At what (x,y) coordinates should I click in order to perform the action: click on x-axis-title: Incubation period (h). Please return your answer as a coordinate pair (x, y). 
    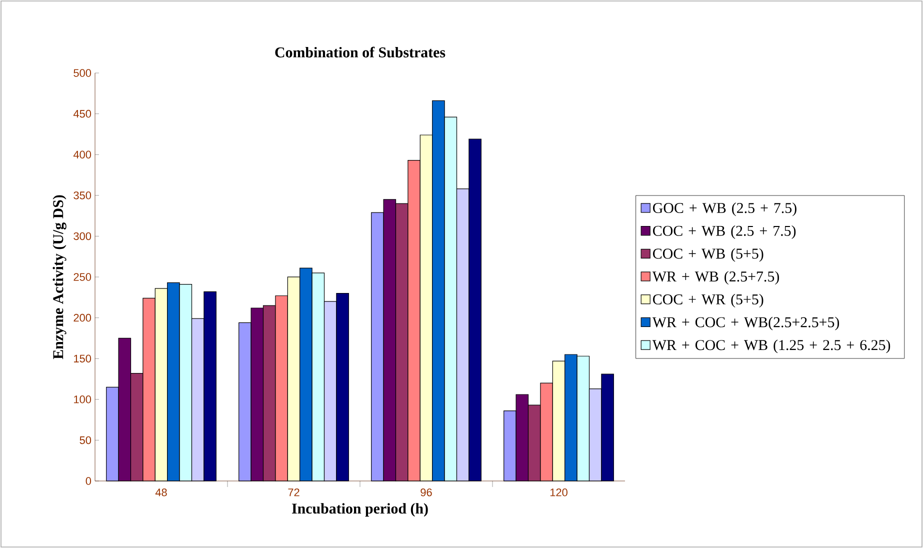
    Looking at the image, I should click on (360, 510).